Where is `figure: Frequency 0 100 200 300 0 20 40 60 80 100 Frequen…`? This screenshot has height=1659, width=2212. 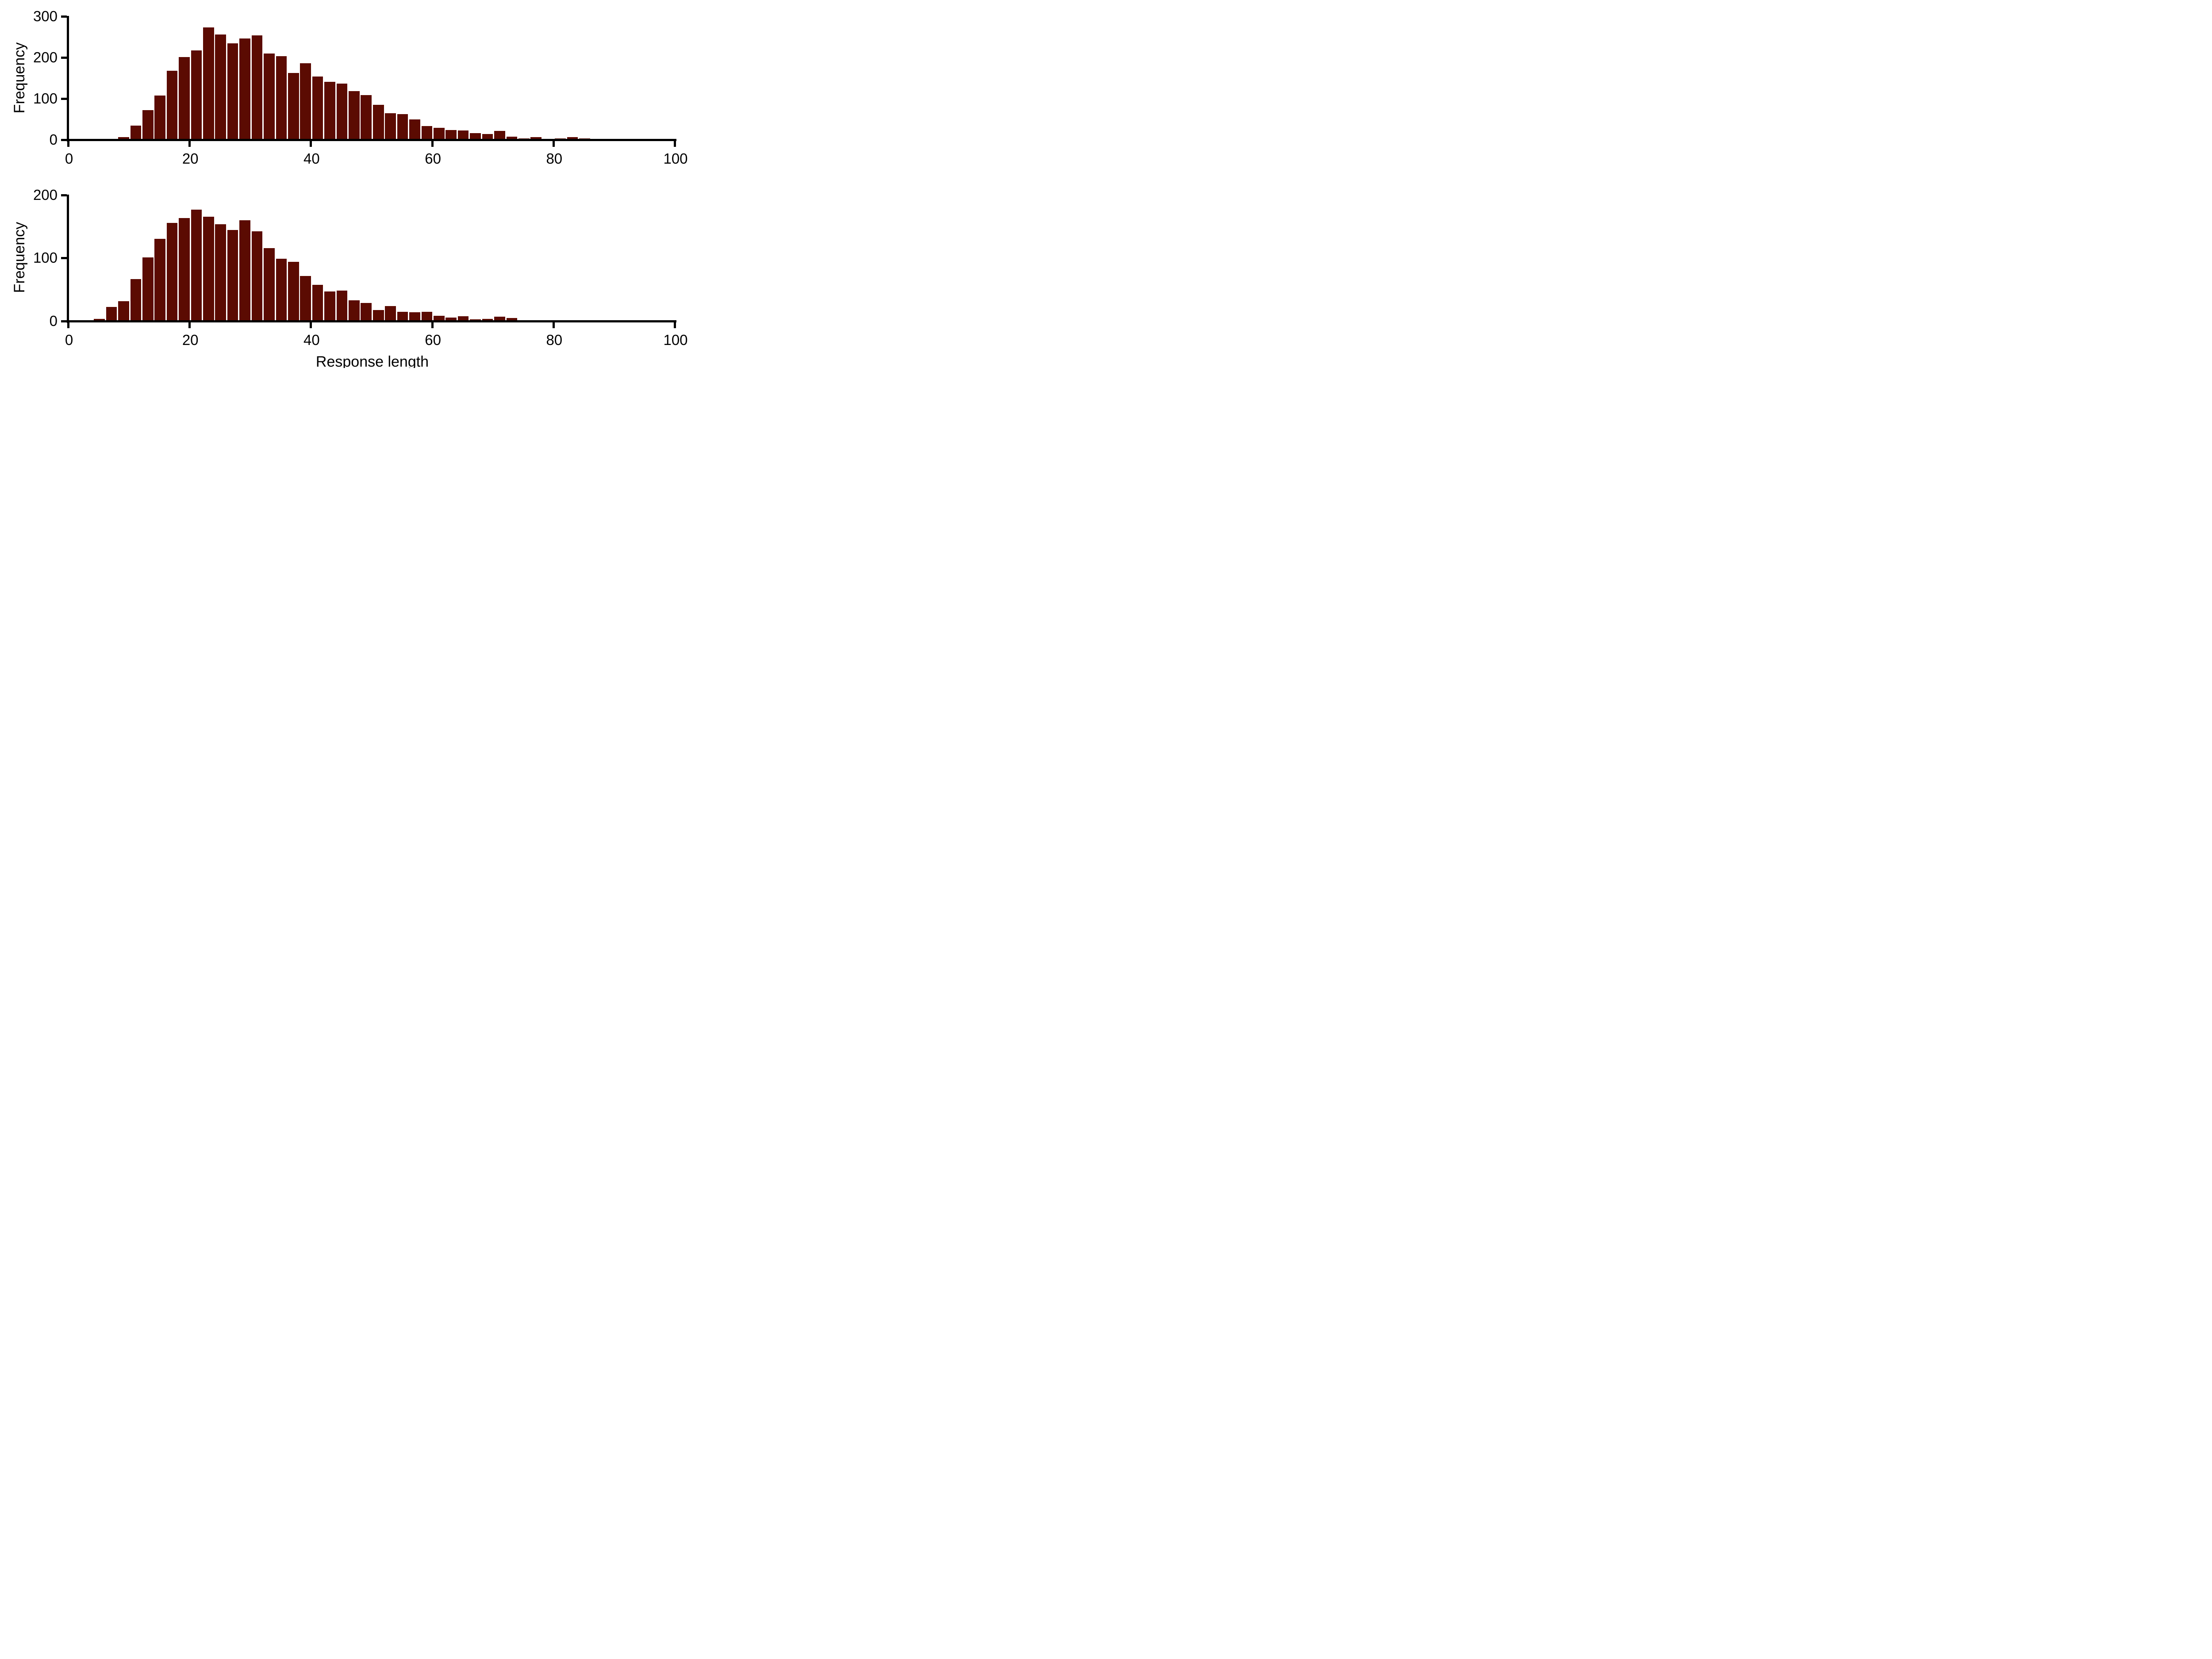
figure: Frequency 0 100 200 300 0 20 40 60 80 100 Frequen… is located at coordinates (347, 184).